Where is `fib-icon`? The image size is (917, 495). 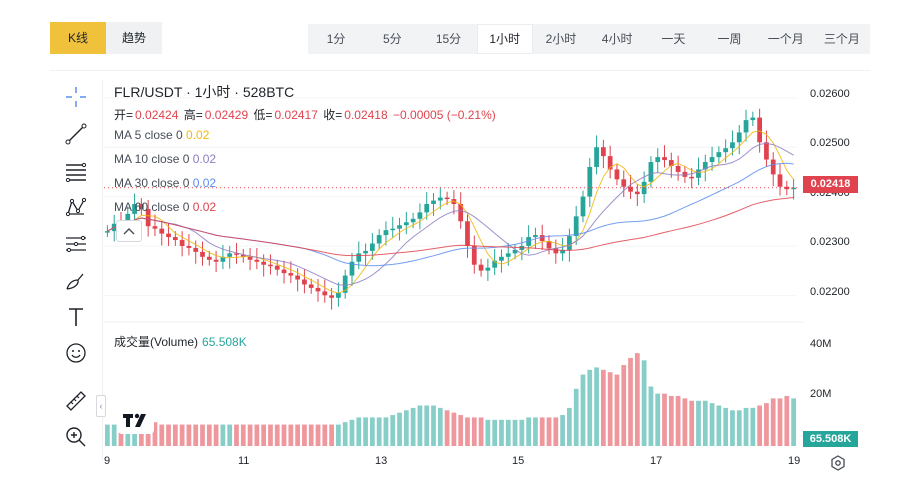 fib-icon is located at coordinates (76, 171).